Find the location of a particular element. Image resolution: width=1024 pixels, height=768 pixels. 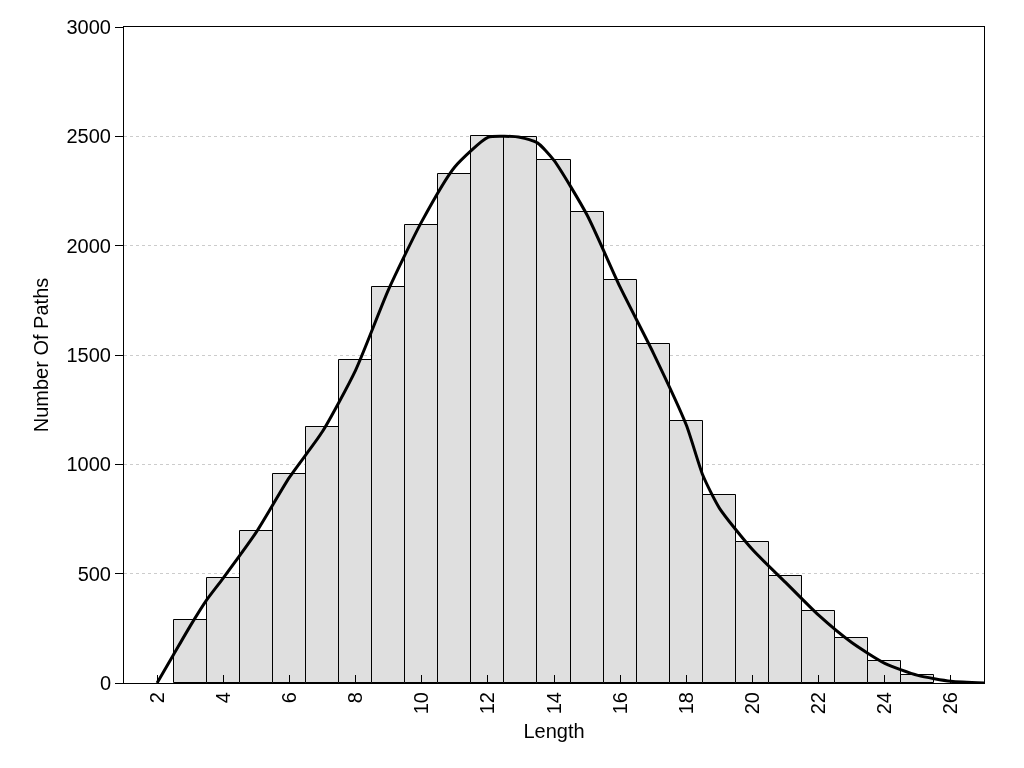

x-axis-title: Length is located at coordinates (554, 730).